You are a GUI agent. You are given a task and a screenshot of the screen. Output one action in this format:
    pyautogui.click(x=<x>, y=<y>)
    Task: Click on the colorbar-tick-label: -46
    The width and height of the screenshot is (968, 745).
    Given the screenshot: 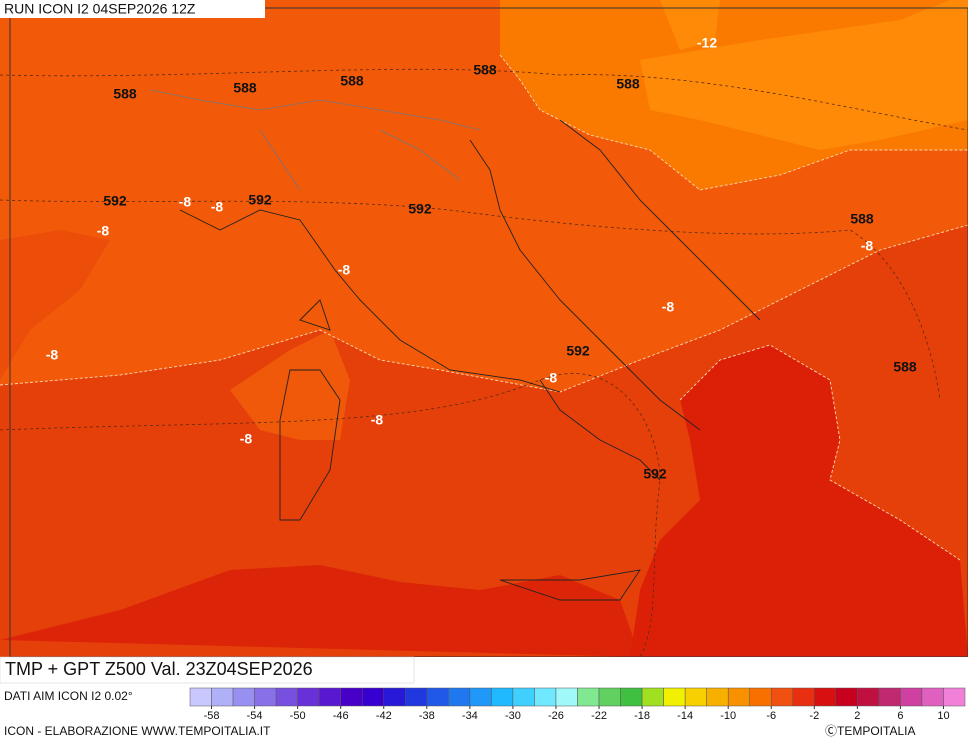 What is the action you would take?
    pyautogui.click(x=341, y=716)
    